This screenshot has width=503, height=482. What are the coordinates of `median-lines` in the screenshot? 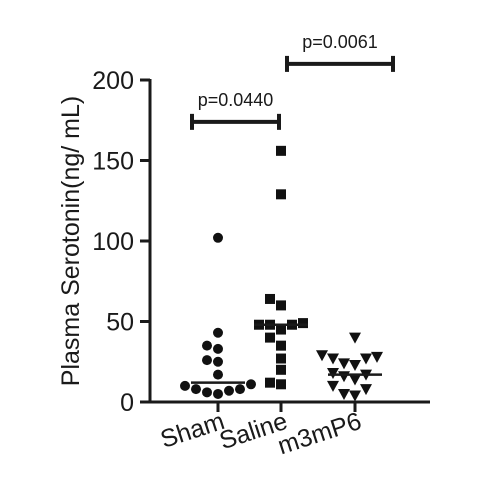 It's located at (286, 353).